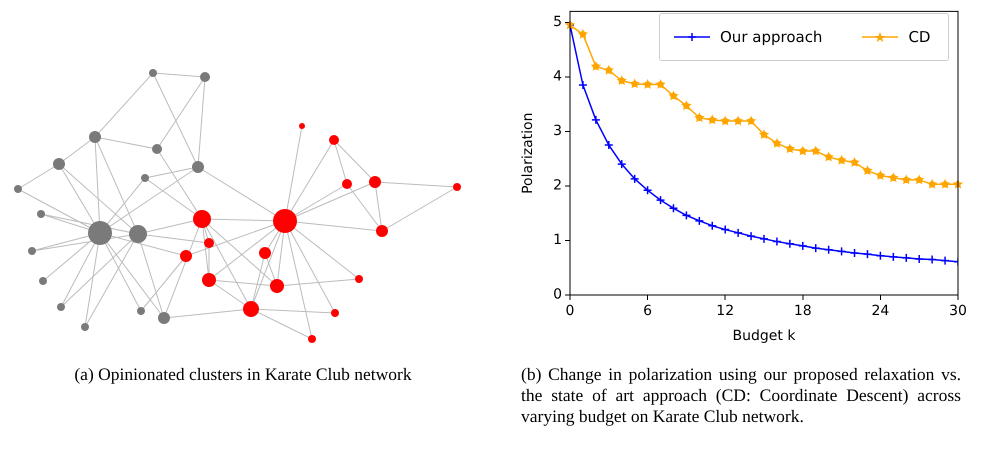 The height and width of the screenshot is (463, 985). Describe the element at coordinates (741, 395) in the screenshot. I see `text: (b) Change in polarization using our proposed relaxation vs. the state of art approach (CD: Coordinate Descent) across varying budget on Karate Club network.` at that location.